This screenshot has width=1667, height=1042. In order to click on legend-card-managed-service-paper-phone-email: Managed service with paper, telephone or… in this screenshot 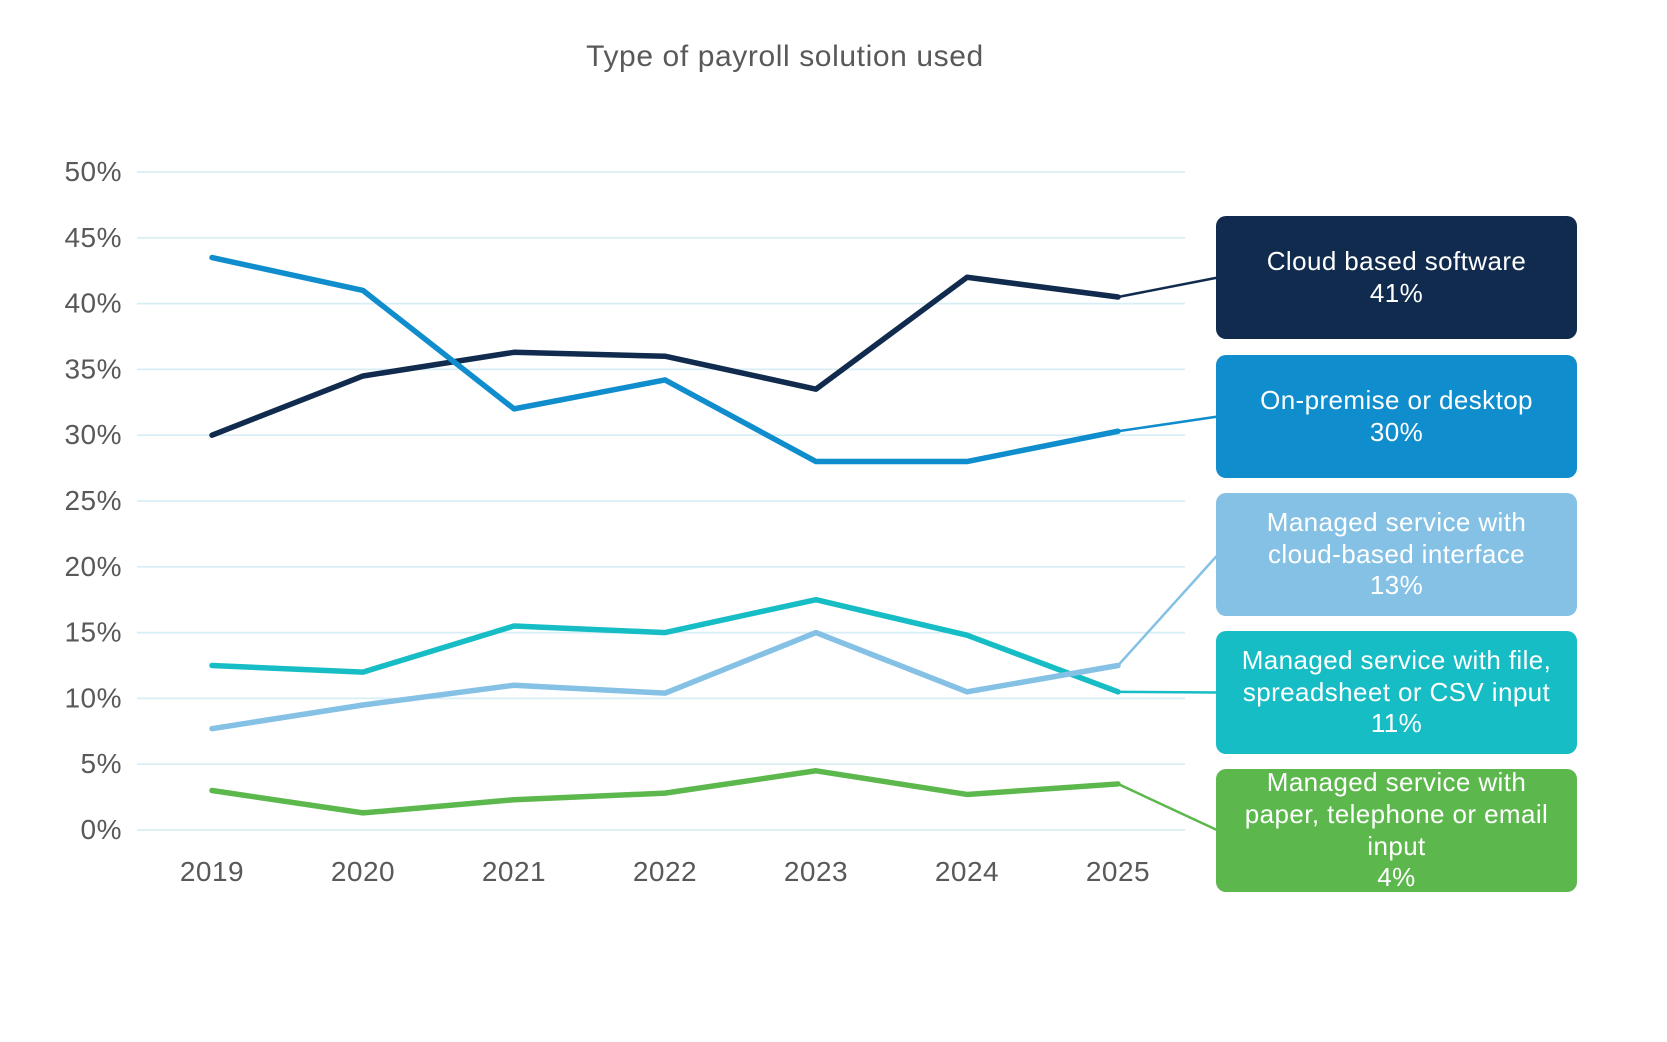, I will do `click(1396, 830)`.